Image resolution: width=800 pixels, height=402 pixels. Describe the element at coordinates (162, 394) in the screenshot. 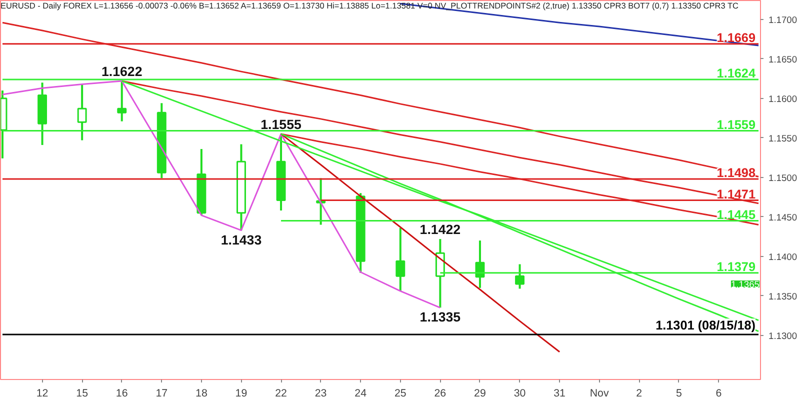

I see `x-tick-label: 17` at that location.